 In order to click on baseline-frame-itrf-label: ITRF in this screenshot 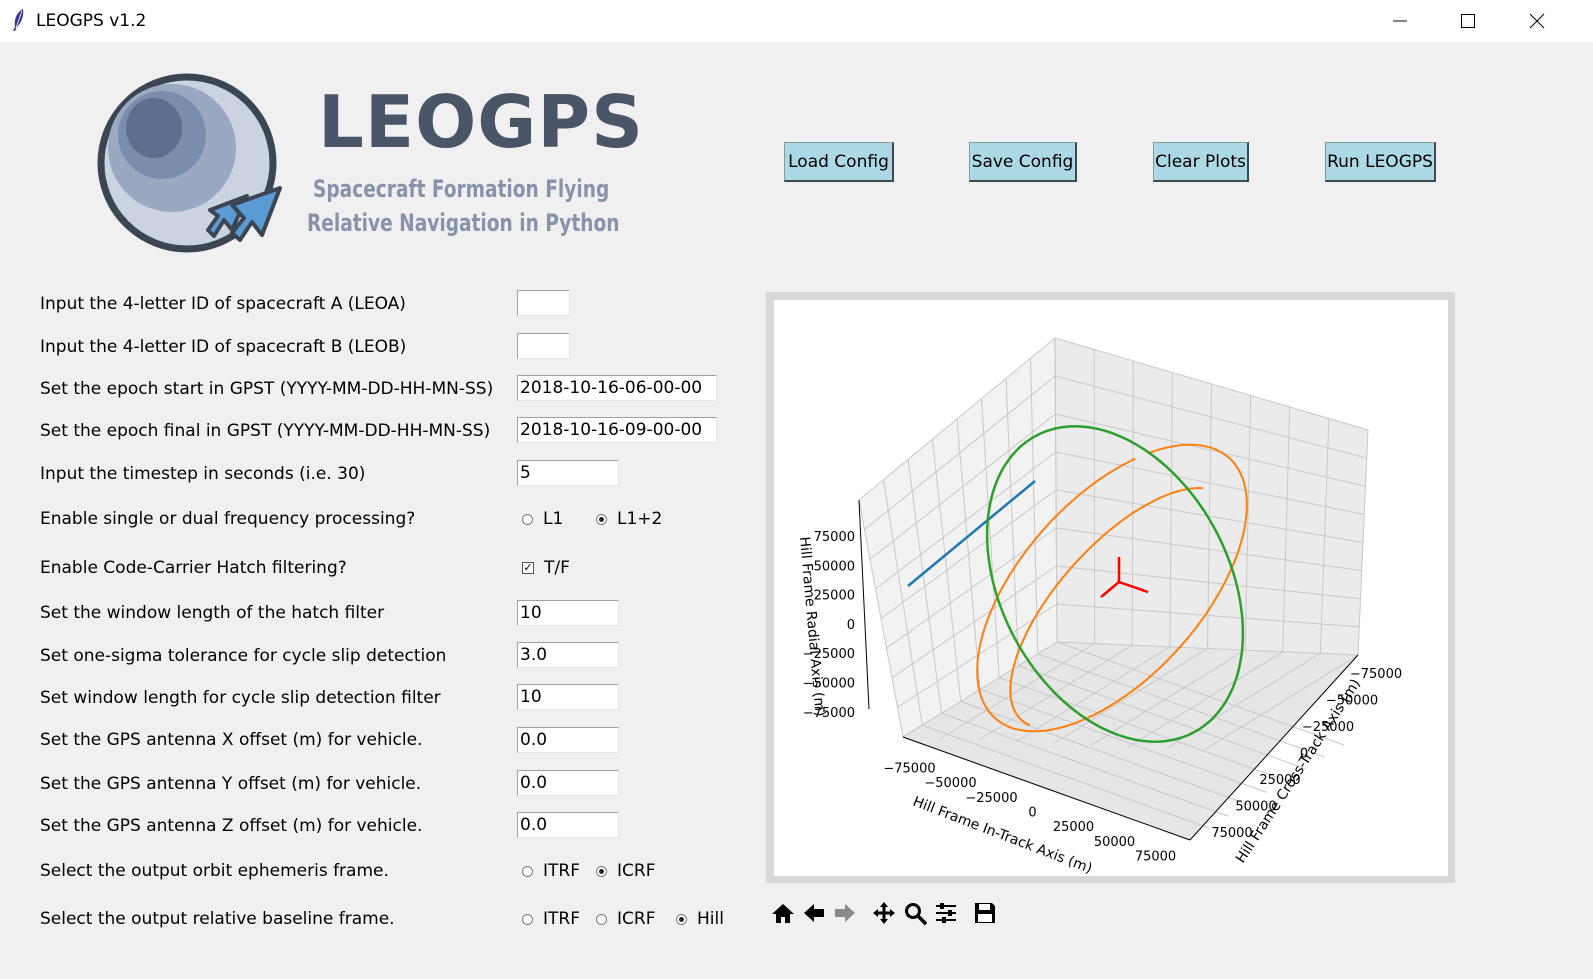, I will do `click(561, 919)`.